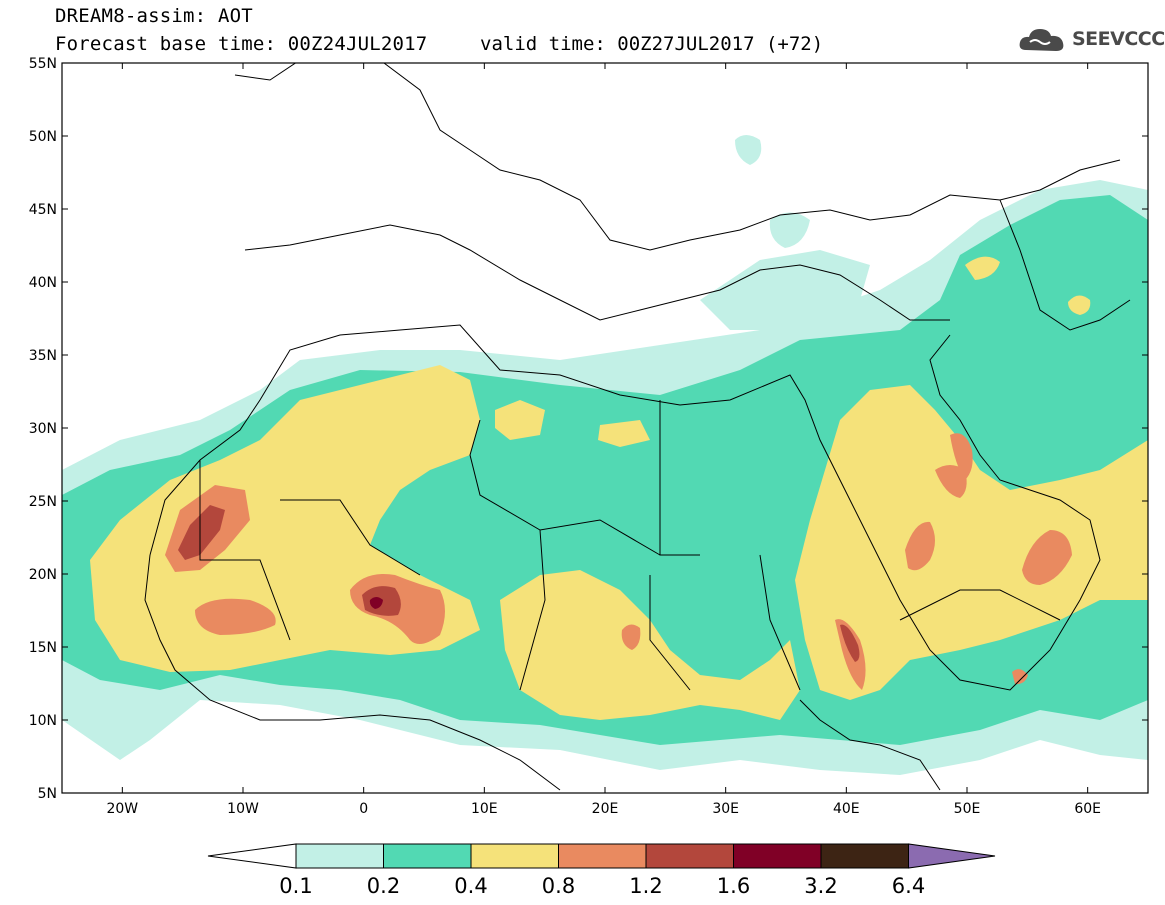 Image resolution: width=1165 pixels, height=905 pixels. I want to click on colorbar-label: 0.1, so click(295, 886).